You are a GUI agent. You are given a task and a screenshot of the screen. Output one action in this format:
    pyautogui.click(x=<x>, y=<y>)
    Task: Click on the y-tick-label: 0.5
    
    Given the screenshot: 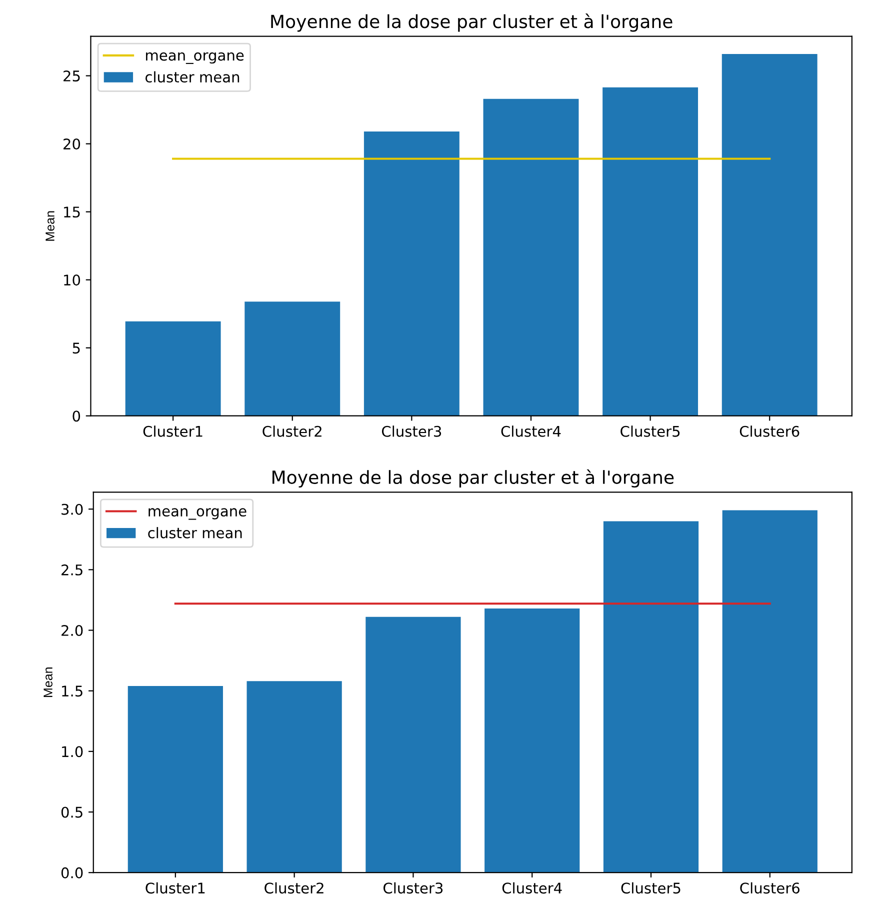 What is the action you would take?
    pyautogui.click(x=71, y=812)
    